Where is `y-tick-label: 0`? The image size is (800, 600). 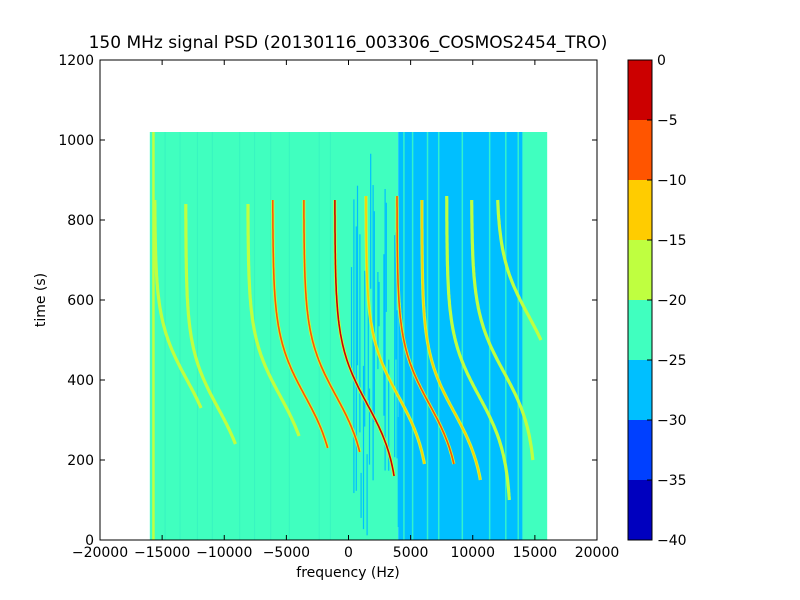 y-tick-label: 0 is located at coordinates (89, 541).